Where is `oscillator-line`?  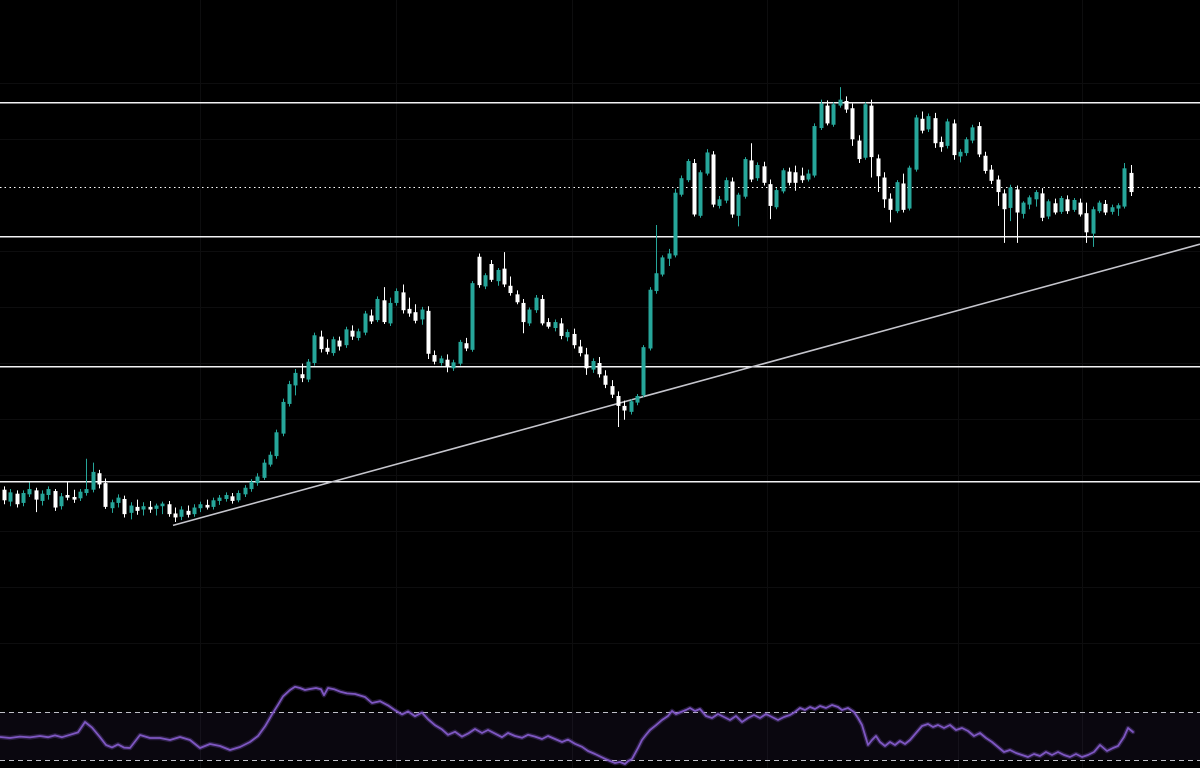 oscillator-line is located at coordinates (568, 725).